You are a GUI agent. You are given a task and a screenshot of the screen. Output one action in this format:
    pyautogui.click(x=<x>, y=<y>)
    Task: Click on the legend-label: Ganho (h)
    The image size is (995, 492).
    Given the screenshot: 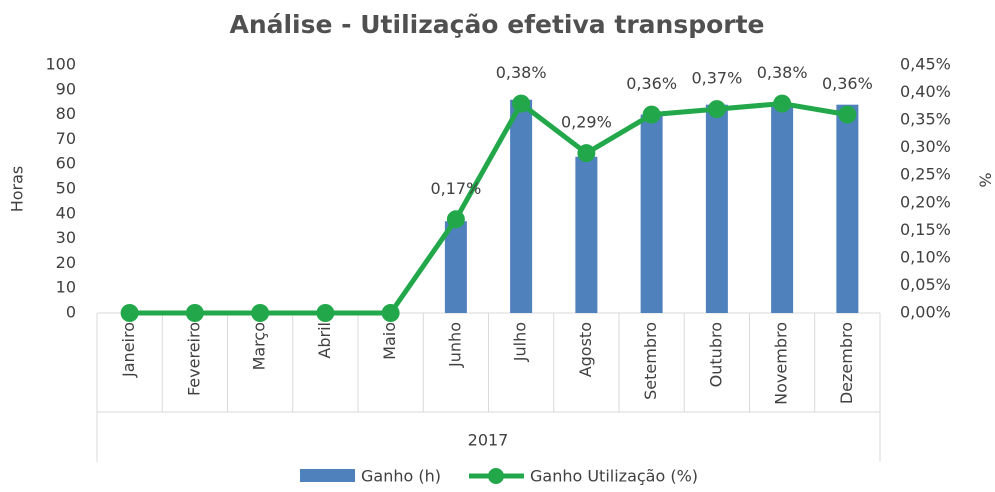 What is the action you would take?
    pyautogui.click(x=401, y=476)
    